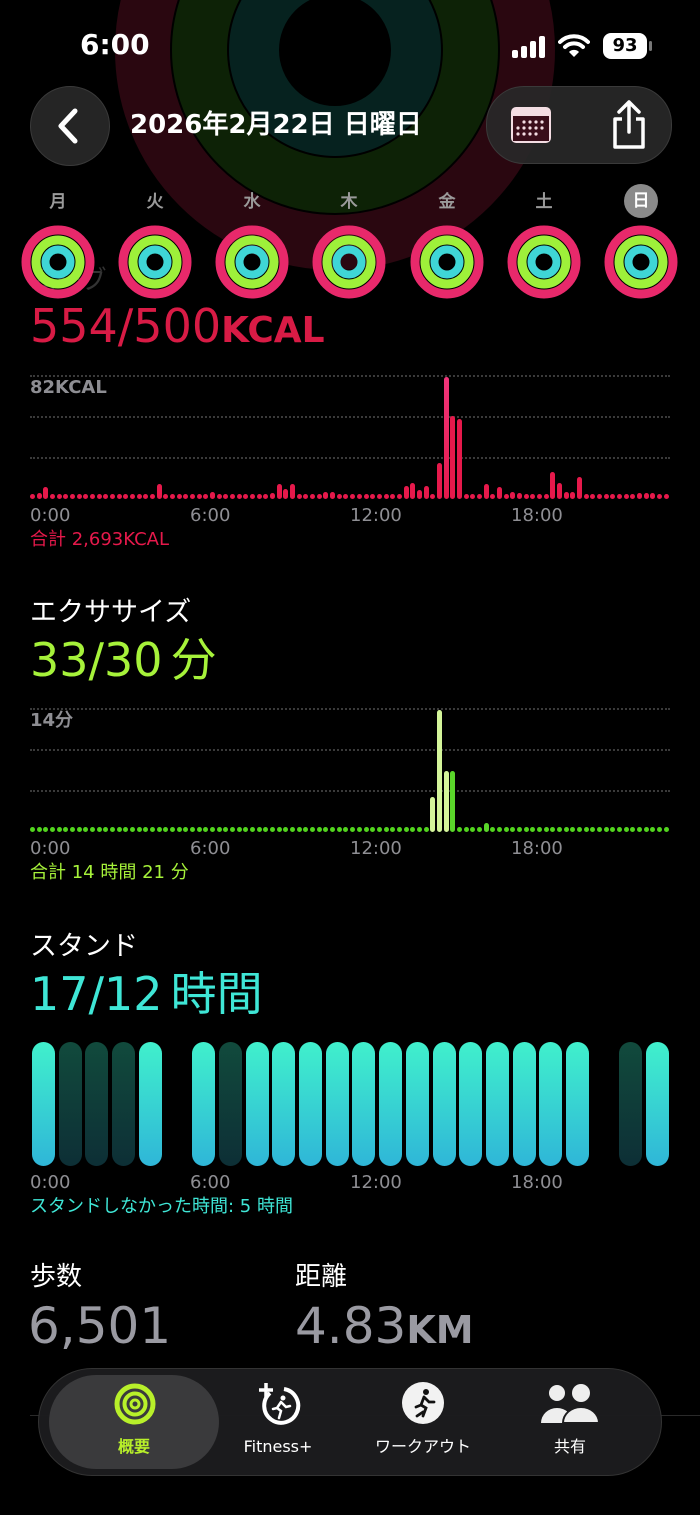  What do you see at coordinates (84, 946) in the screenshot?
I see `stand-label: スタンド` at bounding box center [84, 946].